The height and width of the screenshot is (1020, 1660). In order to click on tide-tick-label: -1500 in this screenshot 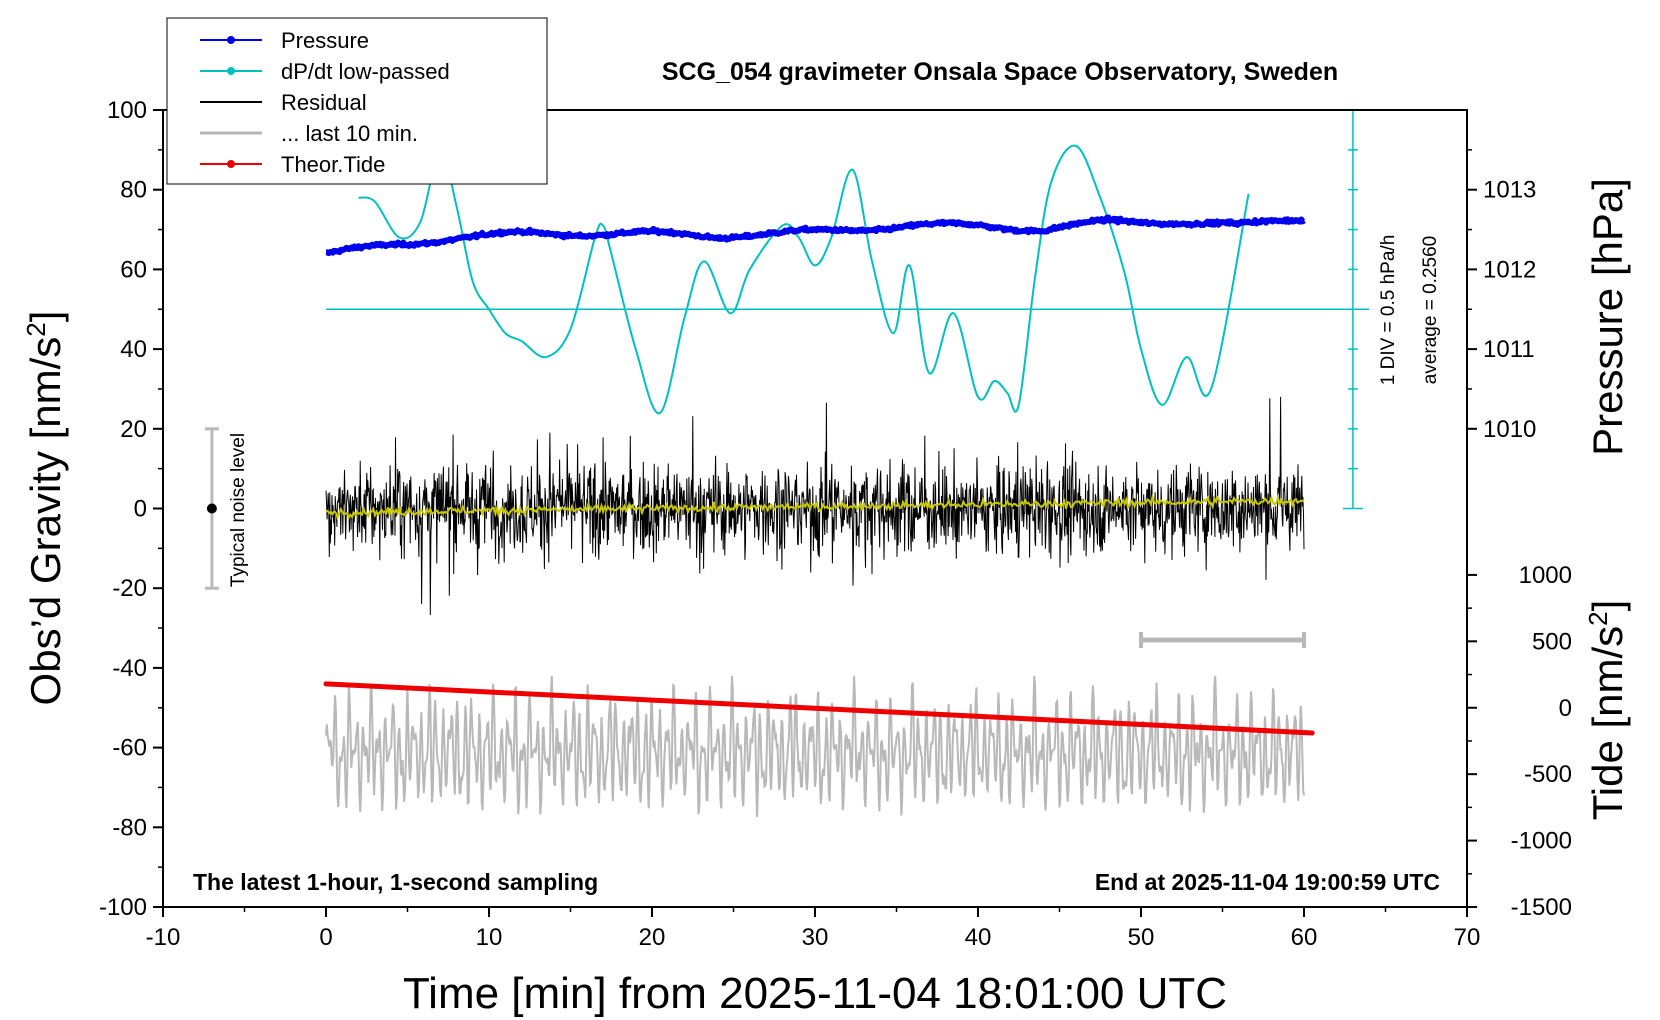, I will do `click(1541, 907)`.